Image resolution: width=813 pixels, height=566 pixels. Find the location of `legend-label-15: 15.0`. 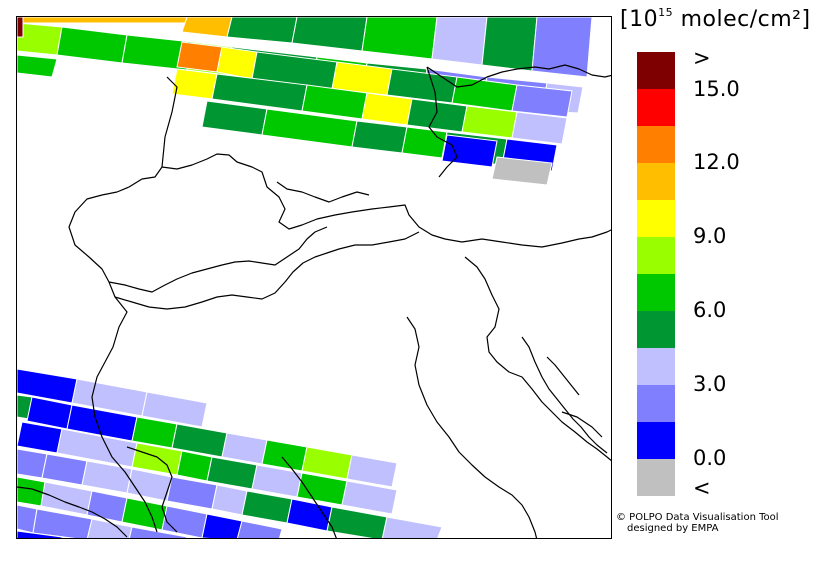

legend-label-15: 15.0 is located at coordinates (716, 89).